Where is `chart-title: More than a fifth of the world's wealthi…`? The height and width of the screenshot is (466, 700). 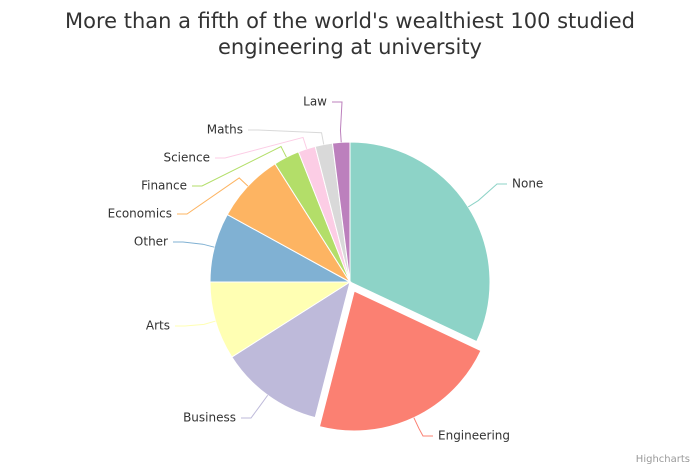 chart-title: More than a fifth of the world's wealthi… is located at coordinates (349, 34).